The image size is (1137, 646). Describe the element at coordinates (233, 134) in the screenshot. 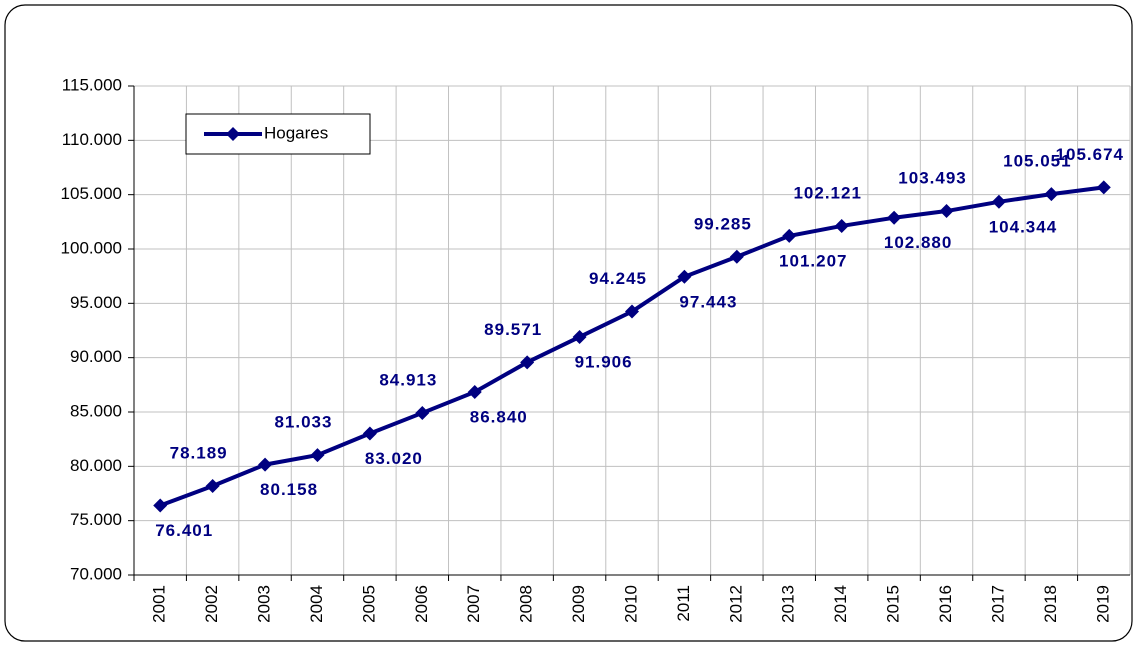

I see `legend-marker` at that location.